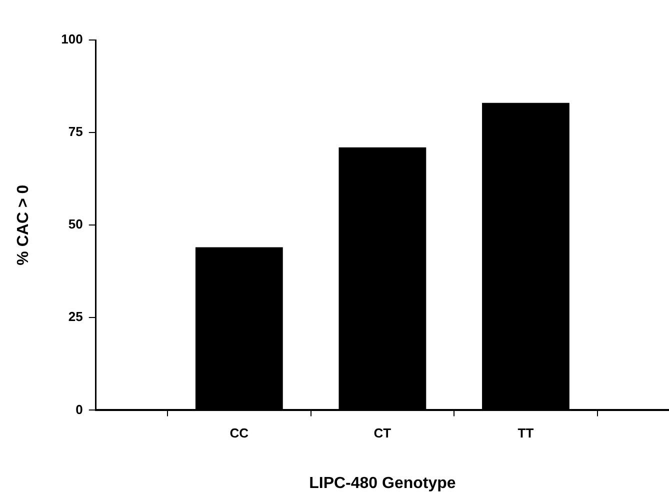 The image size is (669, 501). I want to click on x-tick-label: CT, so click(383, 433).